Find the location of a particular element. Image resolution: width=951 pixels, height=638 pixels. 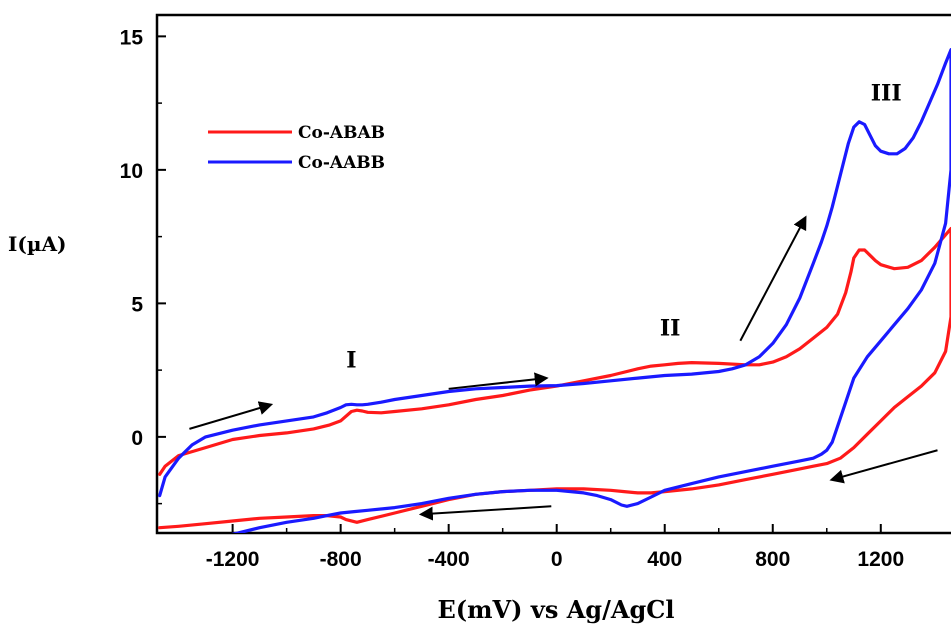

x-tick-label: 400 is located at coordinates (664, 559).